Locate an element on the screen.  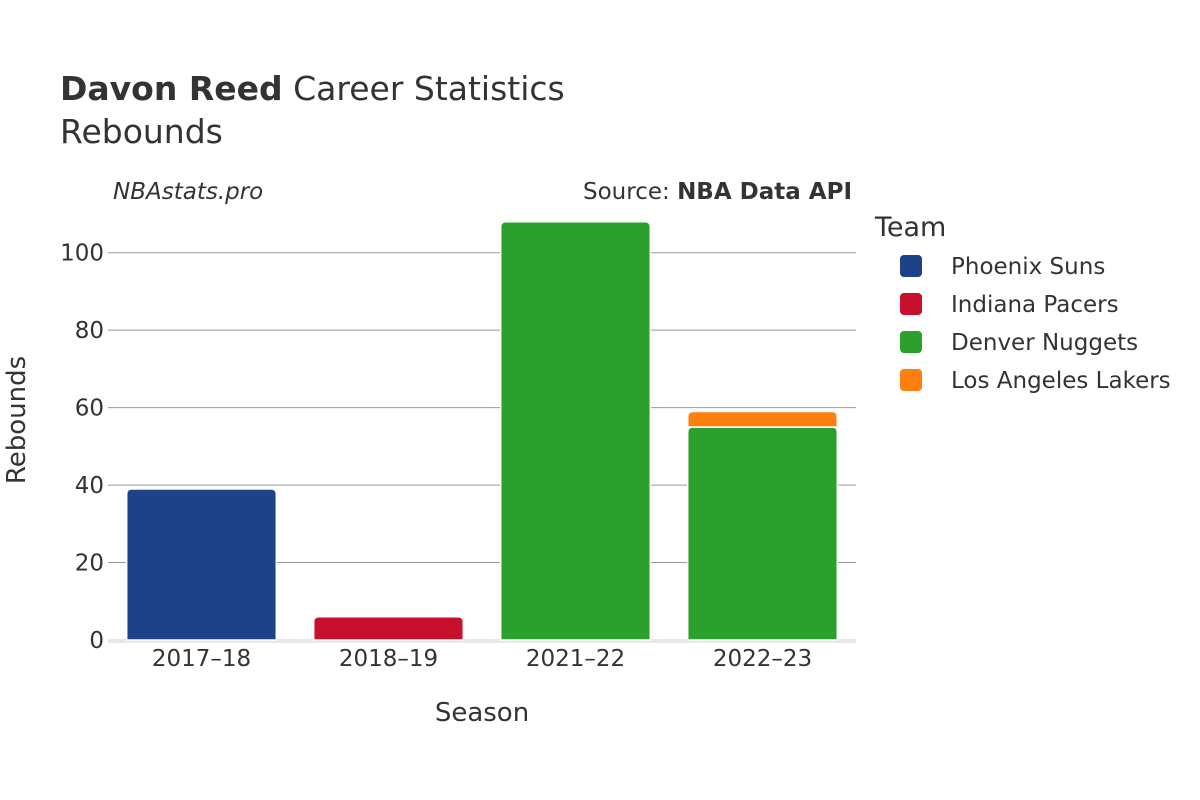
x-tick-label: 2021–22 is located at coordinates (575, 659).